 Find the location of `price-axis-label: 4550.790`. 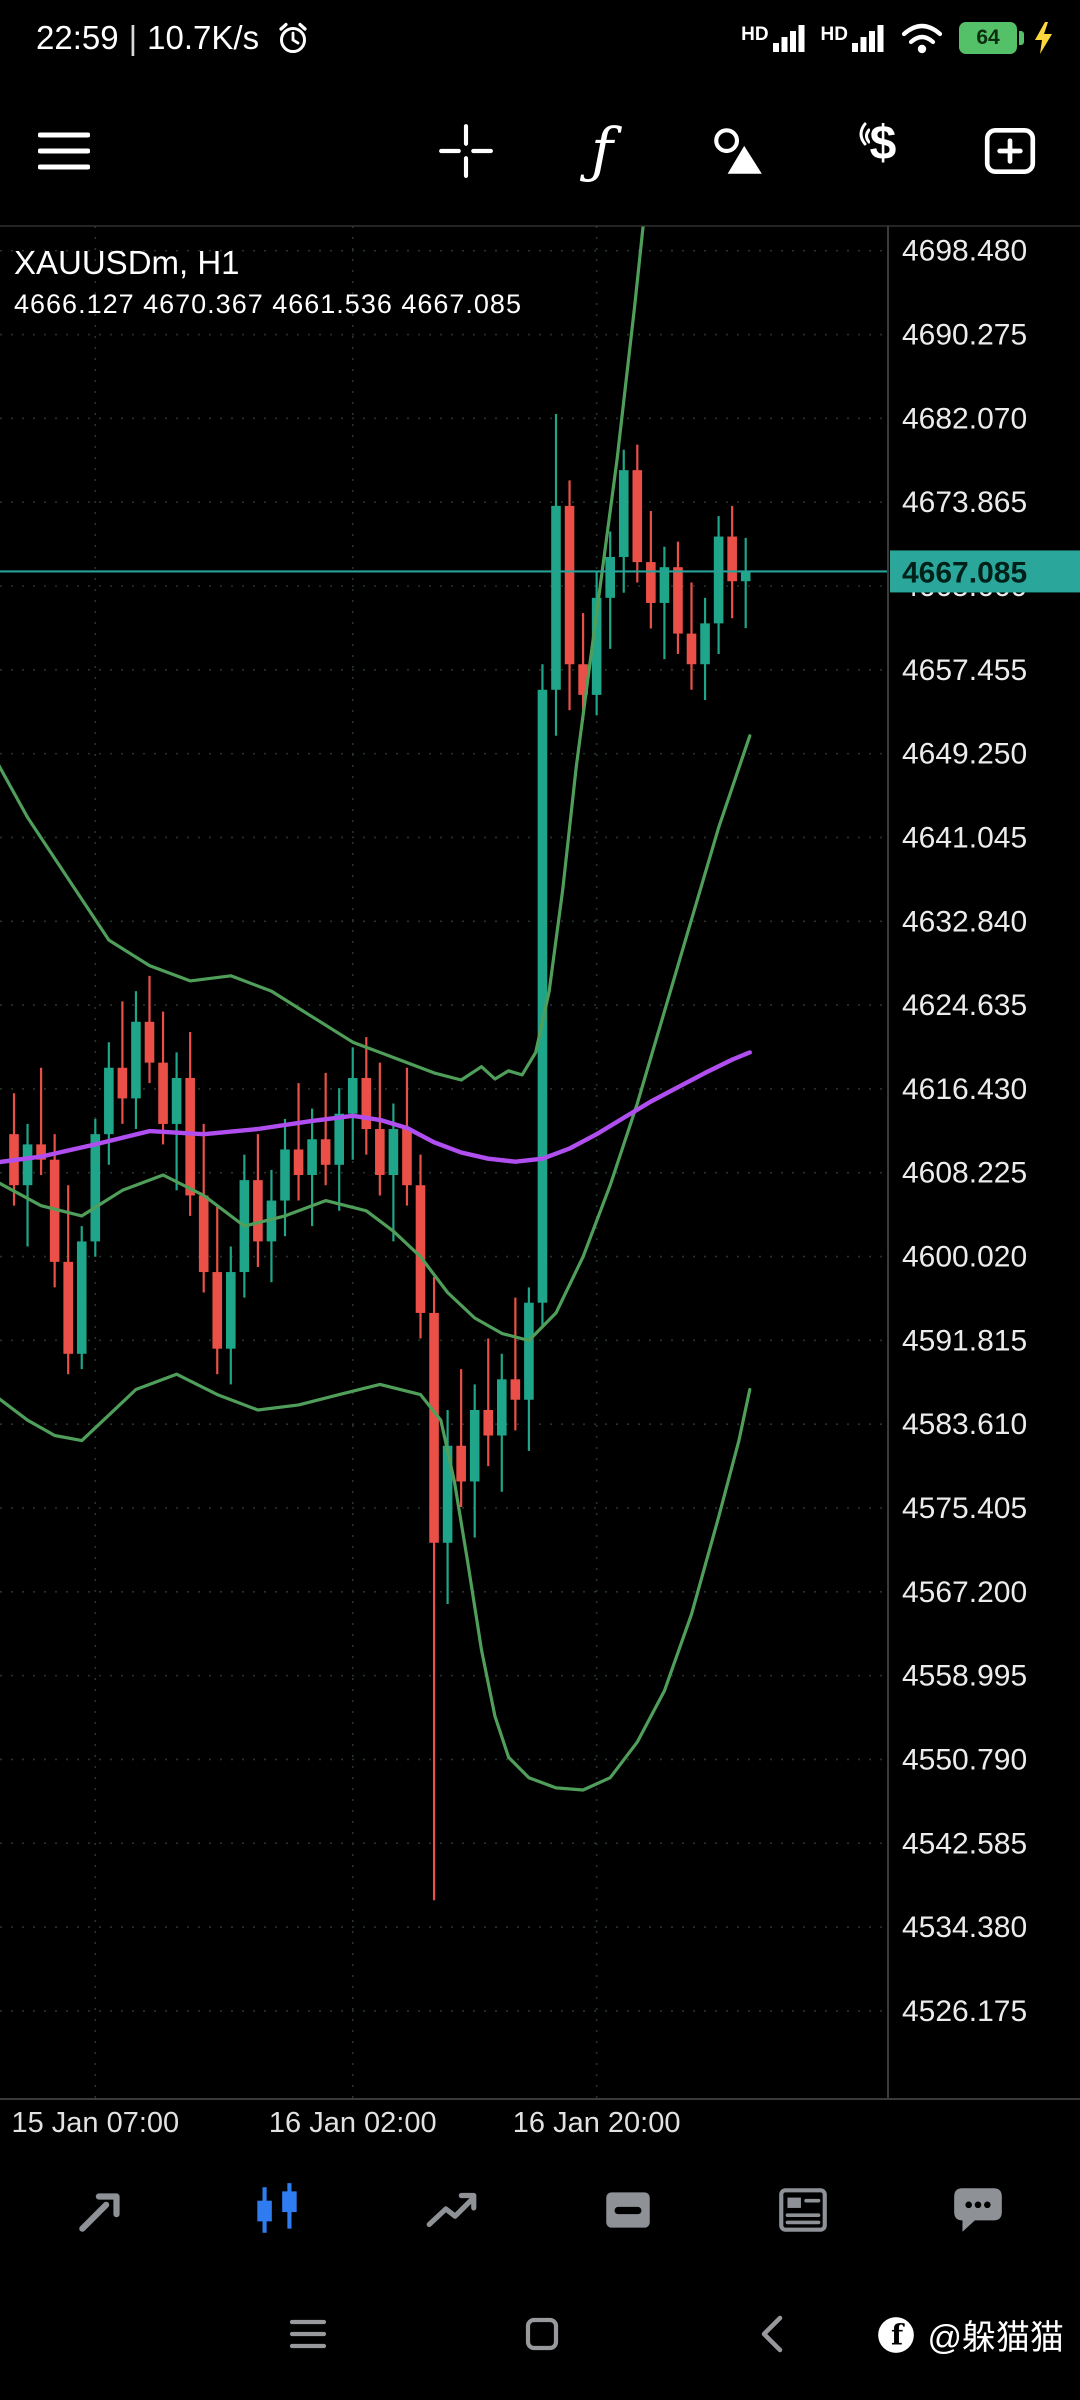

price-axis-label: 4550.790 is located at coordinates (964, 1759).